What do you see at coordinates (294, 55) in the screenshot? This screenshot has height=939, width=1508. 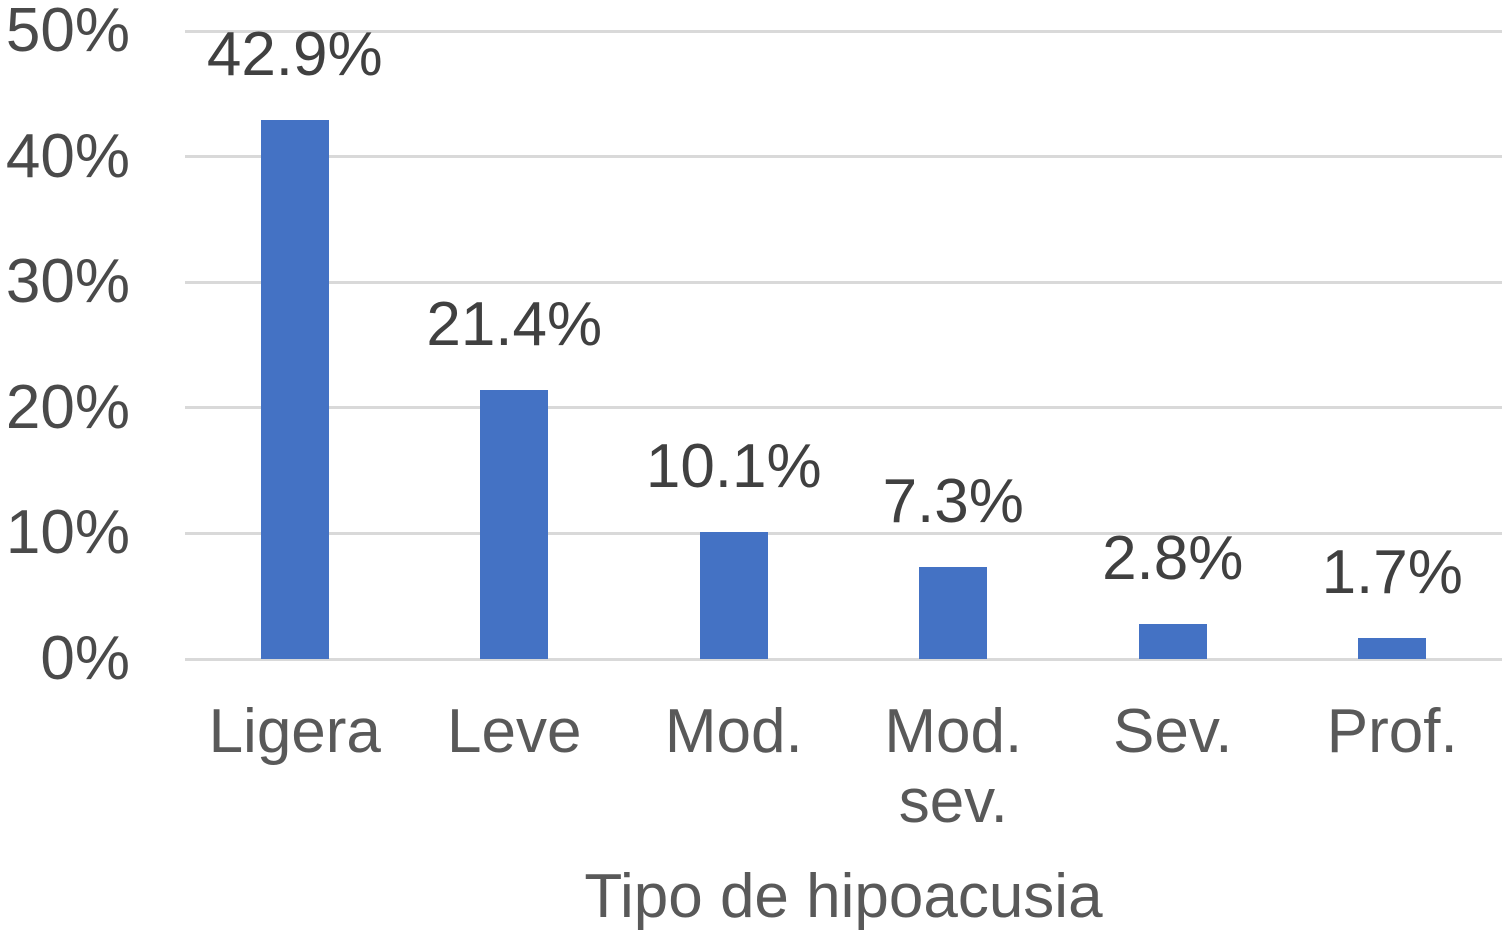 I see `bar-value-label: 42.9%` at bounding box center [294, 55].